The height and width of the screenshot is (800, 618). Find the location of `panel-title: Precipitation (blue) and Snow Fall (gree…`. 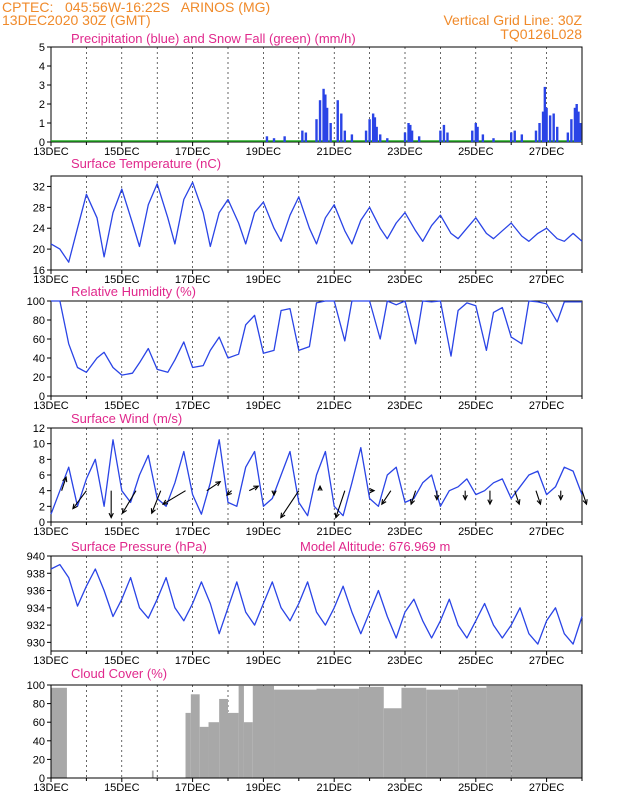

panel-title: Precipitation (blue) and Snow Fall (gree… is located at coordinates (213, 38).